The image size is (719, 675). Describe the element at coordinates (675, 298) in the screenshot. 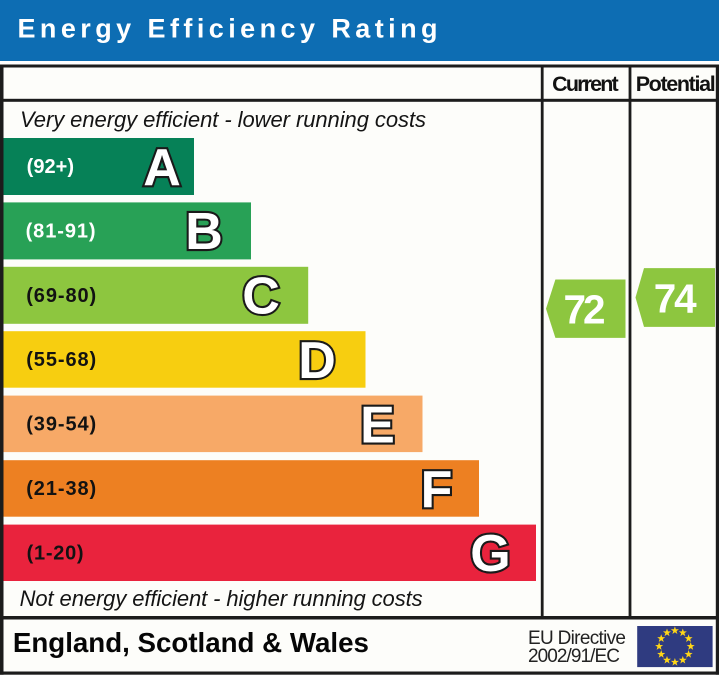

I see `svg-text: 74` at that location.